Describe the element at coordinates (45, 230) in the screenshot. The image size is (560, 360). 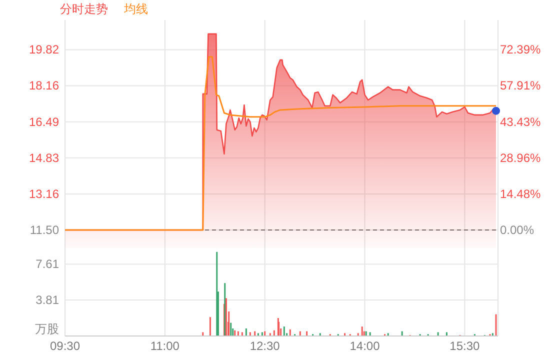
I see `y-tick-label: 11.50` at that location.